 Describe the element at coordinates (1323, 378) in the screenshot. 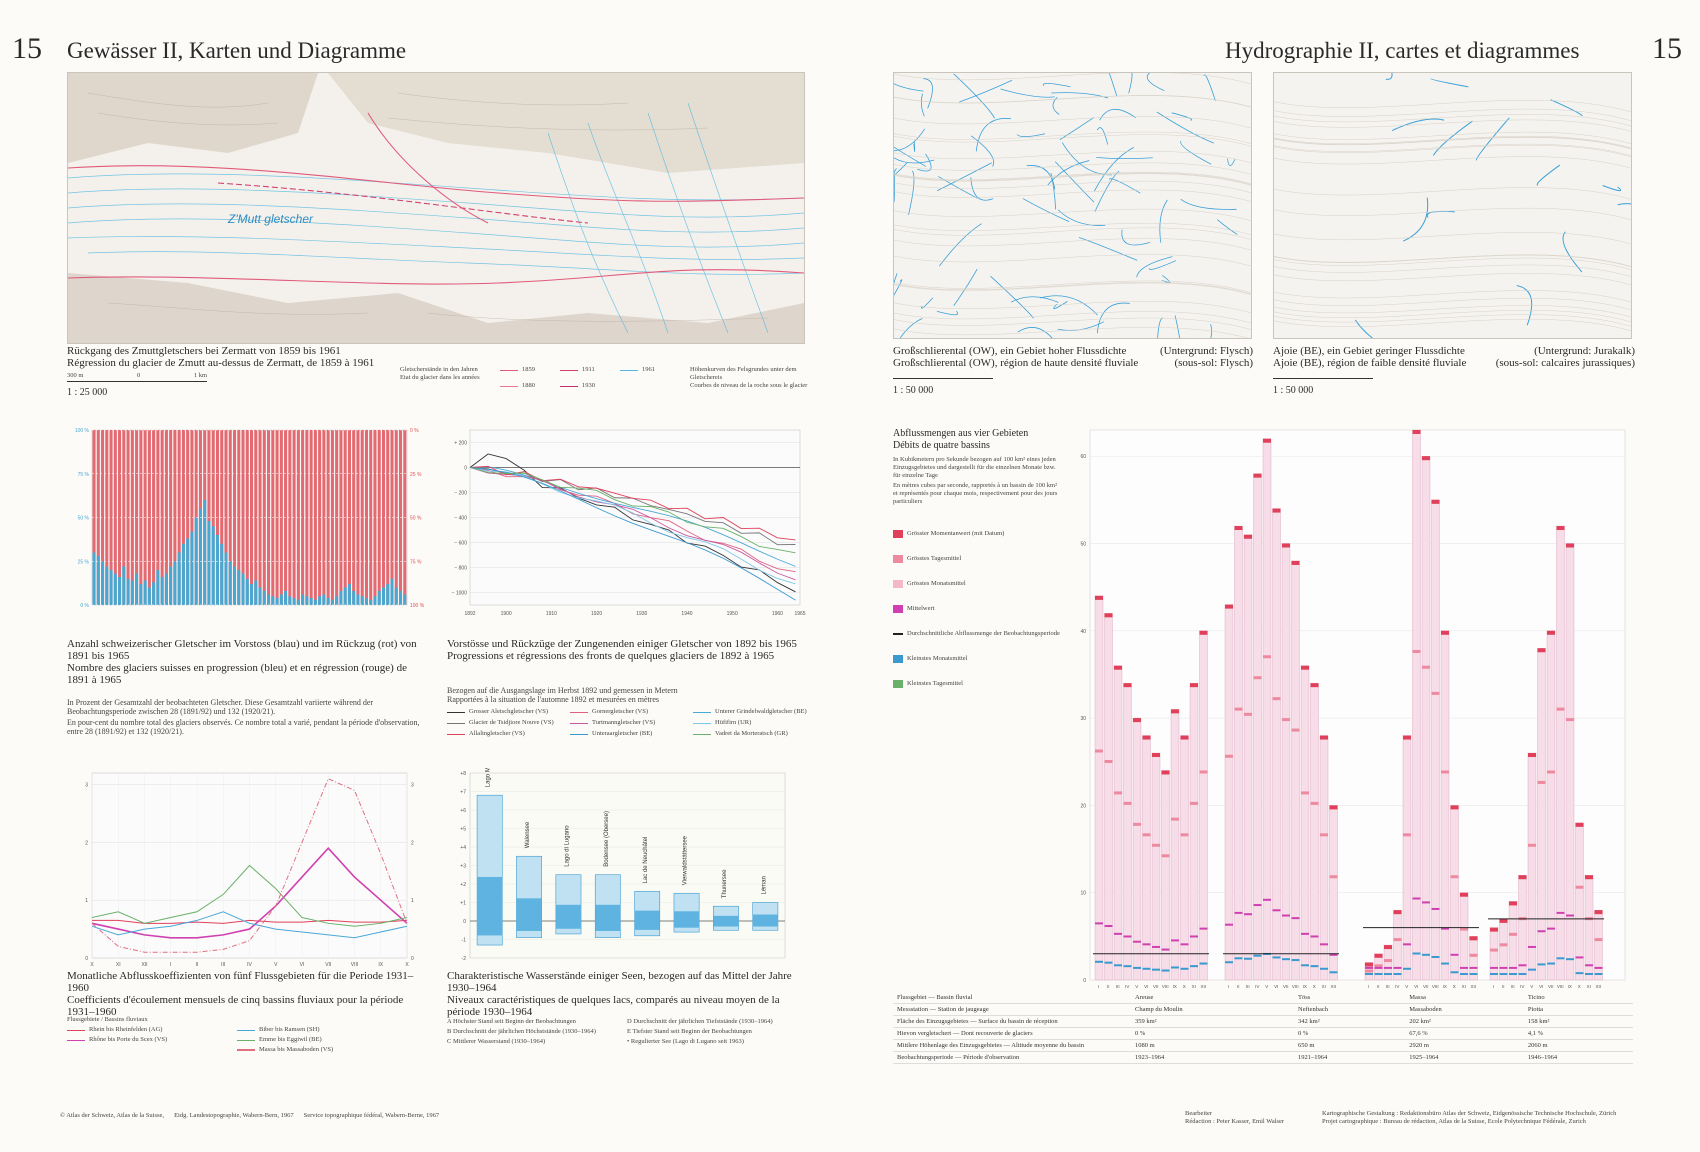

I see `scale-bar-line` at that location.